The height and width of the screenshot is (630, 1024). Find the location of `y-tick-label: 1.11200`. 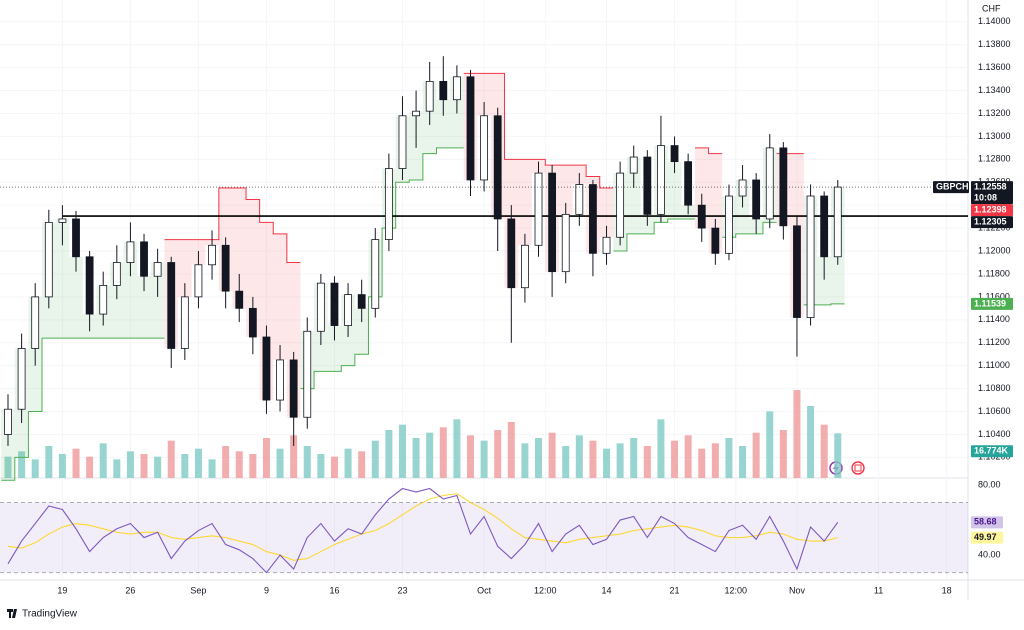

y-tick-label: 1.11200 is located at coordinates (994, 342).